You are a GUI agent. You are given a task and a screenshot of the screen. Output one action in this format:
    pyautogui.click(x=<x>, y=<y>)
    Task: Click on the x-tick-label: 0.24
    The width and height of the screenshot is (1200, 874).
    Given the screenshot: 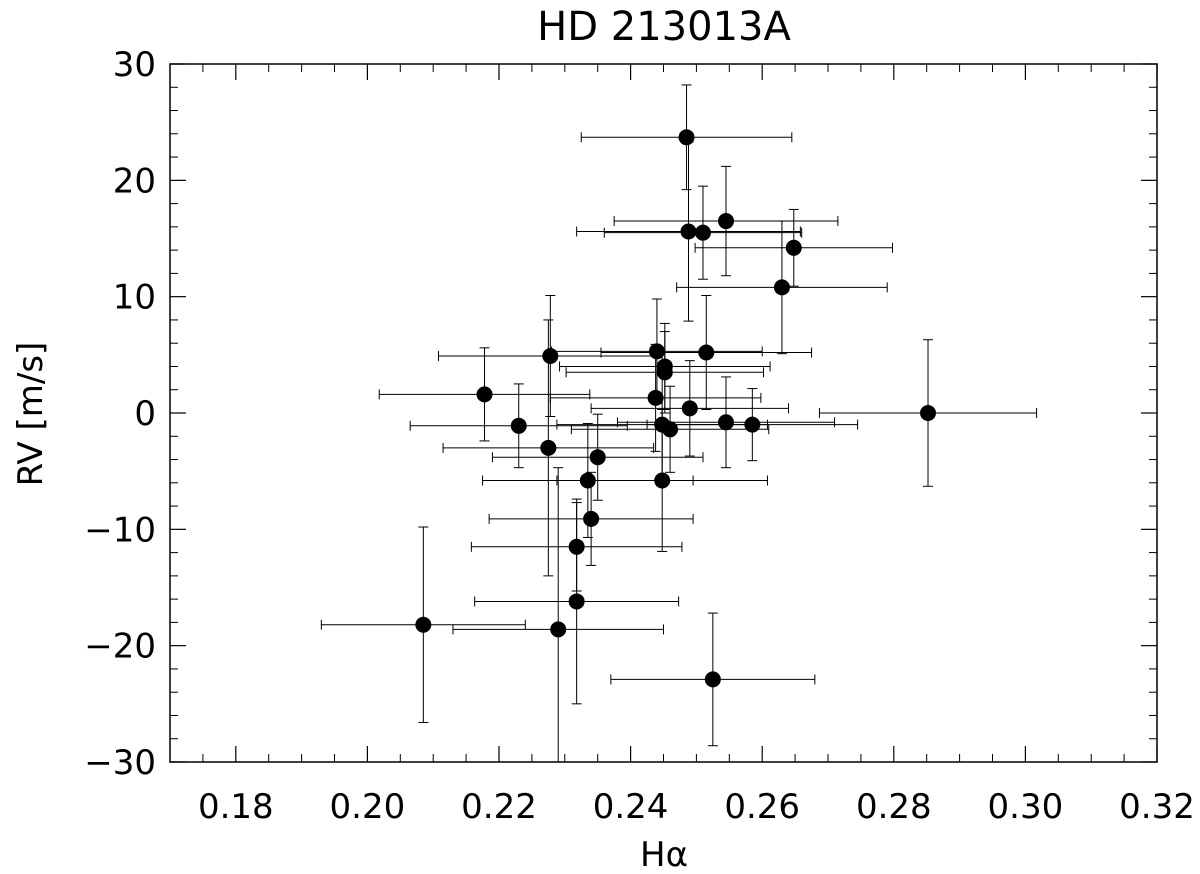 What is the action you would take?
    pyautogui.click(x=631, y=807)
    